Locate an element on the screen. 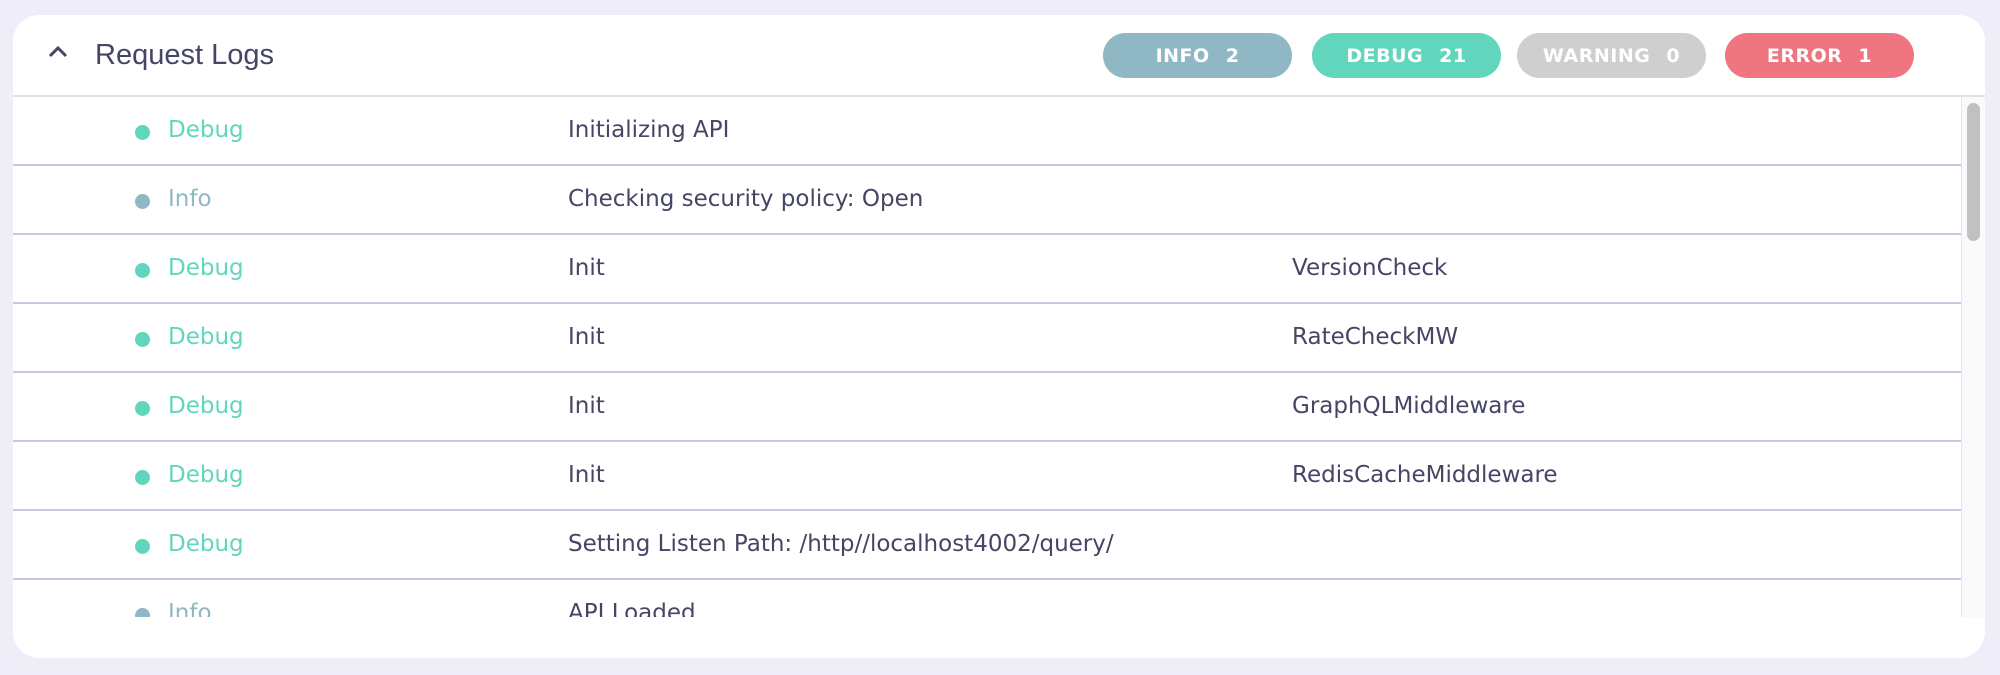 This screenshot has width=2000, height=675. log-row: Debug Init RateCheckMW is located at coordinates (987, 338).